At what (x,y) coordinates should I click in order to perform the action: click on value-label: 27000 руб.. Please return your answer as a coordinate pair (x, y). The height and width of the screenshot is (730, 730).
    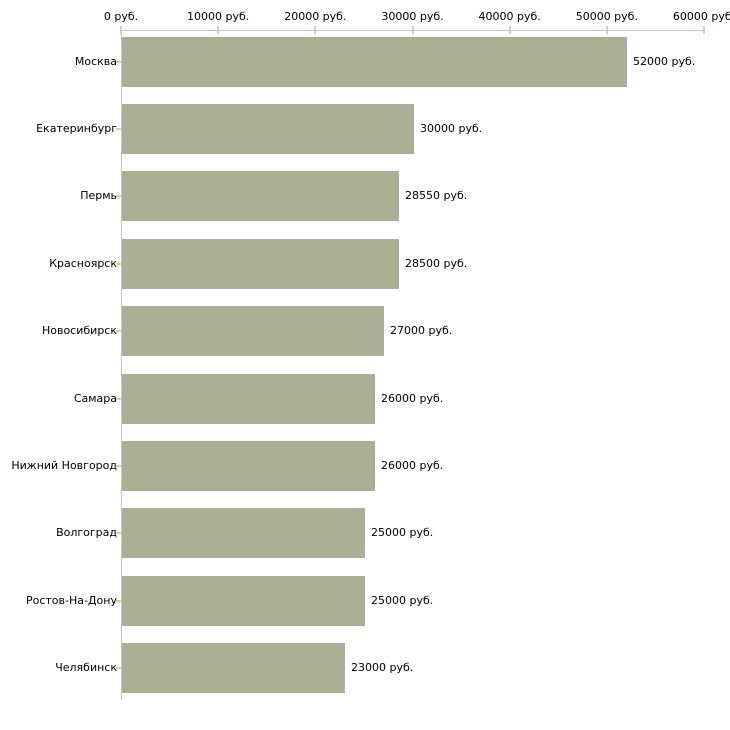
    Looking at the image, I should click on (421, 331).